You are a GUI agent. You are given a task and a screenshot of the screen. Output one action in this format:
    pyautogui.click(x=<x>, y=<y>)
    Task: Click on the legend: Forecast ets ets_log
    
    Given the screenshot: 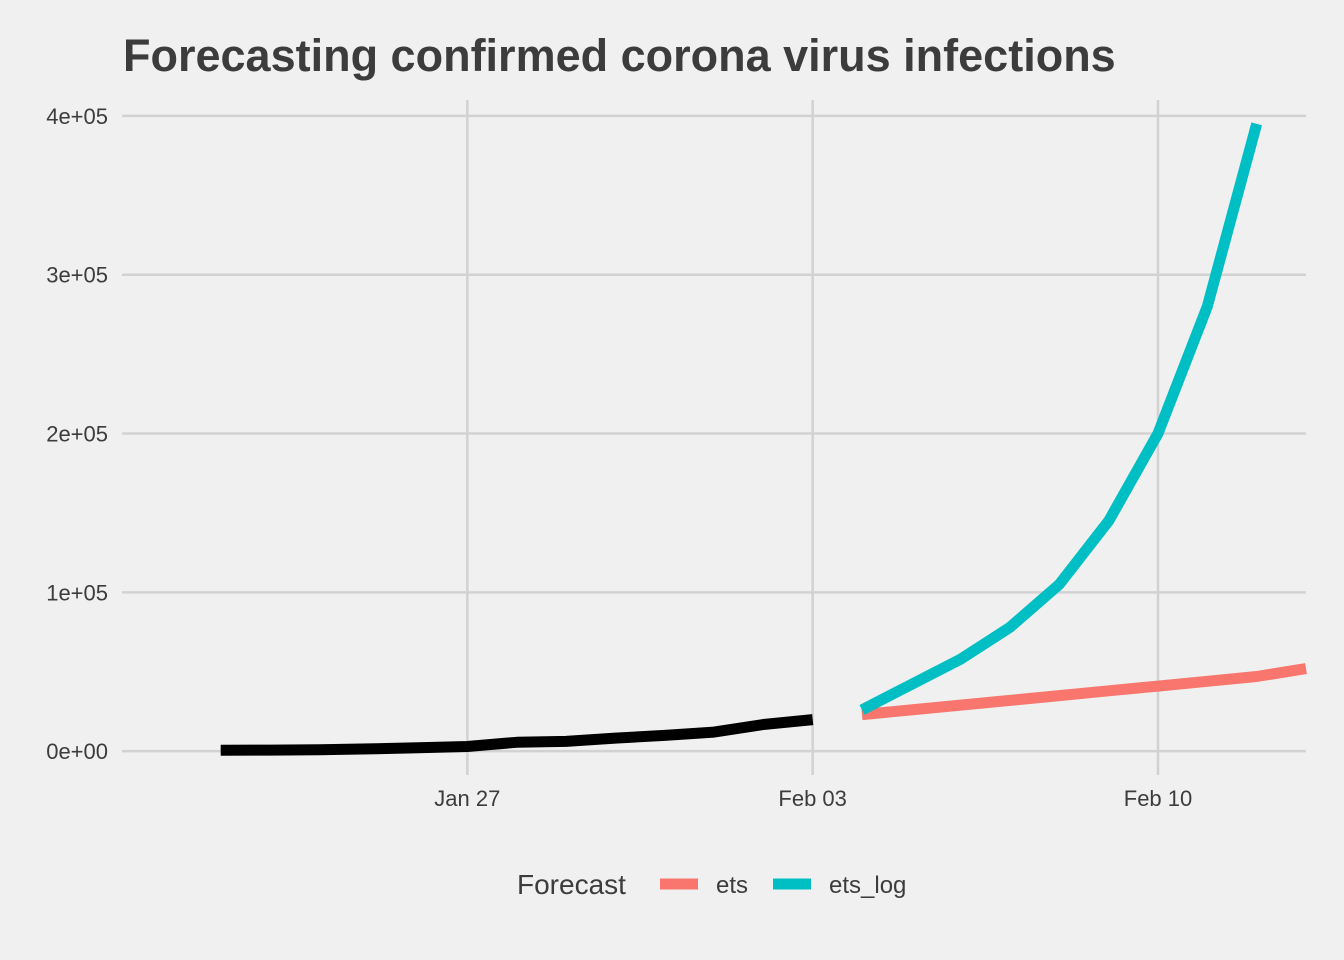 What is the action you would take?
    pyautogui.click(x=711, y=884)
    